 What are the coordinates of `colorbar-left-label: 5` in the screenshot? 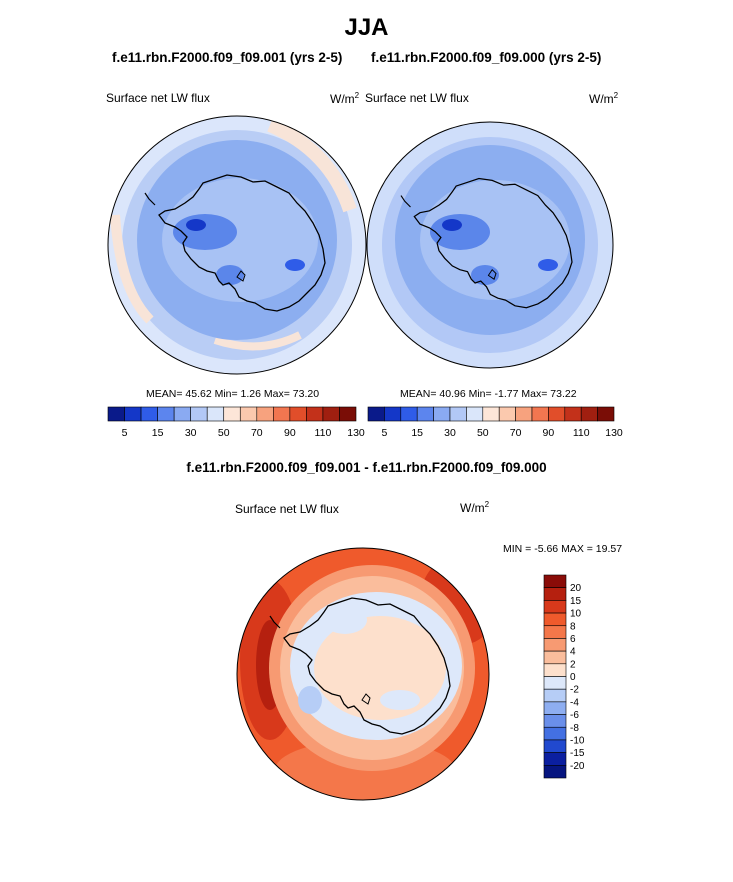 It's located at (125, 433).